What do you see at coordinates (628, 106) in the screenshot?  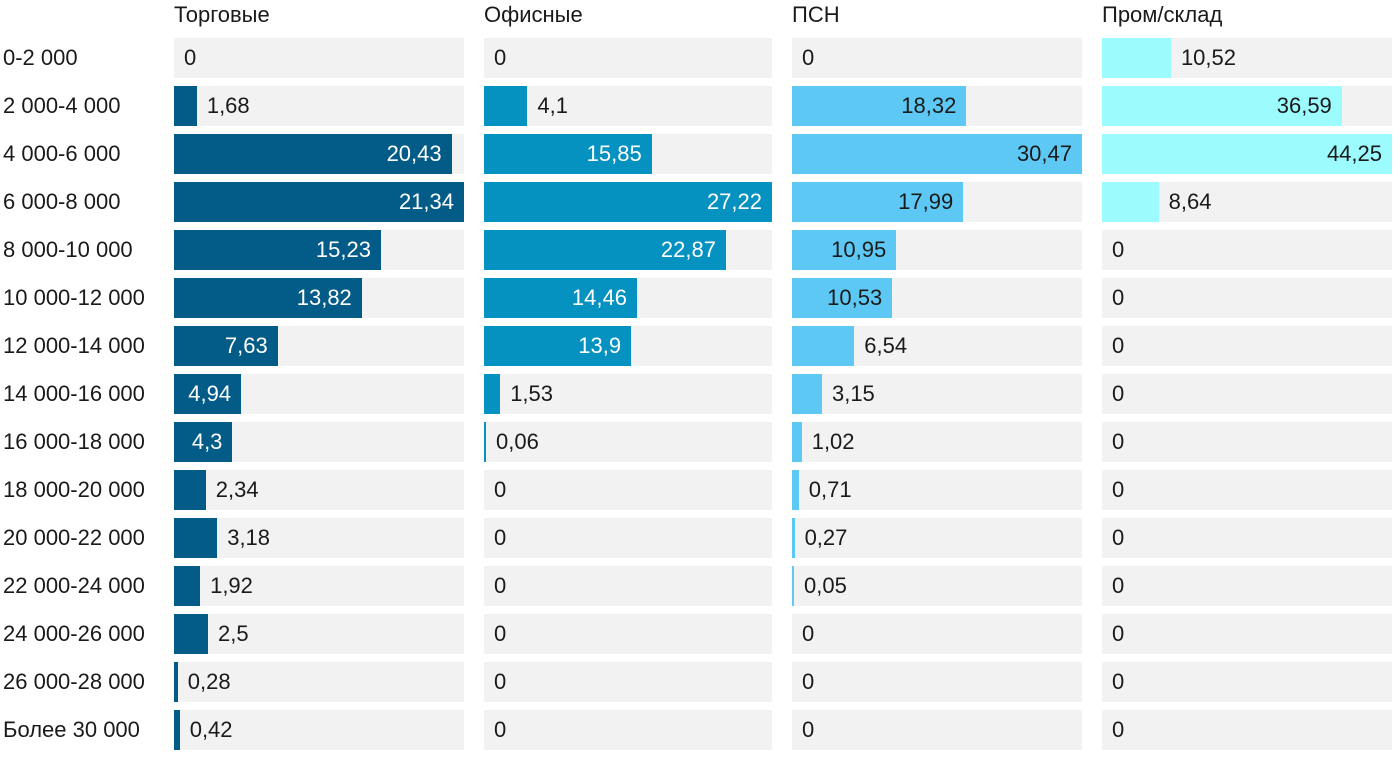 I see `bar-track: 4,1` at bounding box center [628, 106].